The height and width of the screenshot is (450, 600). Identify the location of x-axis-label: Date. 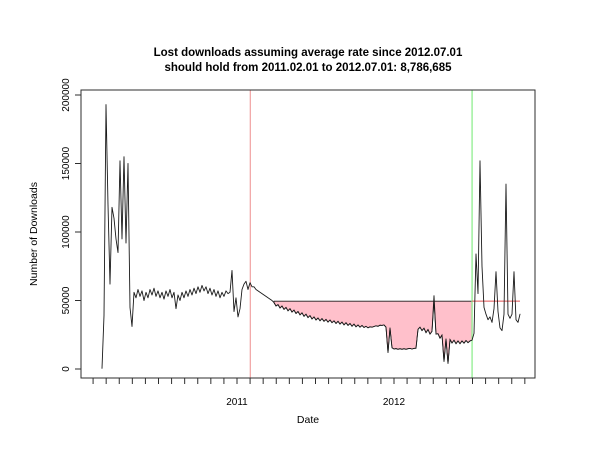
(308, 420).